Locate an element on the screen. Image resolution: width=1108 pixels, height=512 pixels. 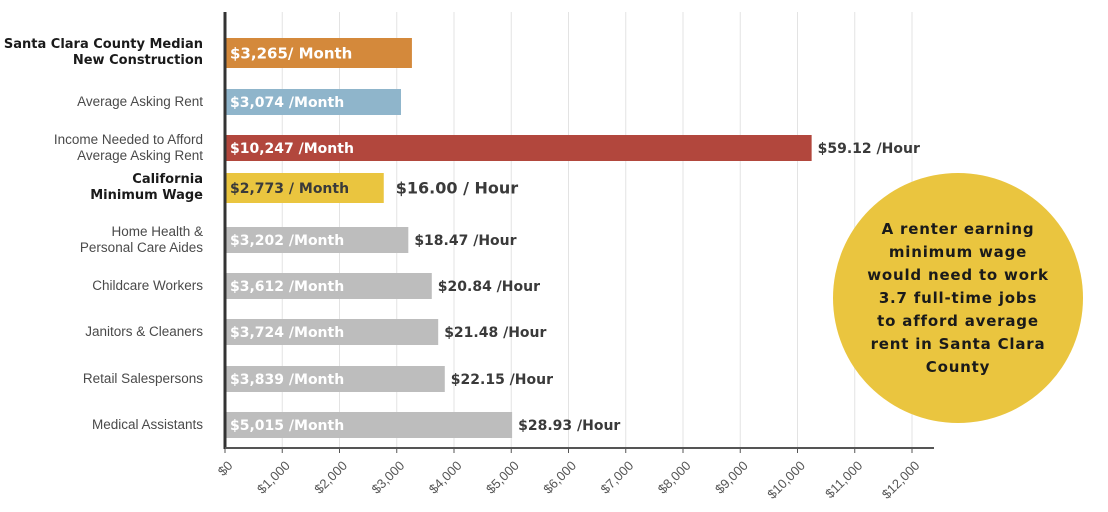
value-label: $5,015 /Month is located at coordinates (287, 426).